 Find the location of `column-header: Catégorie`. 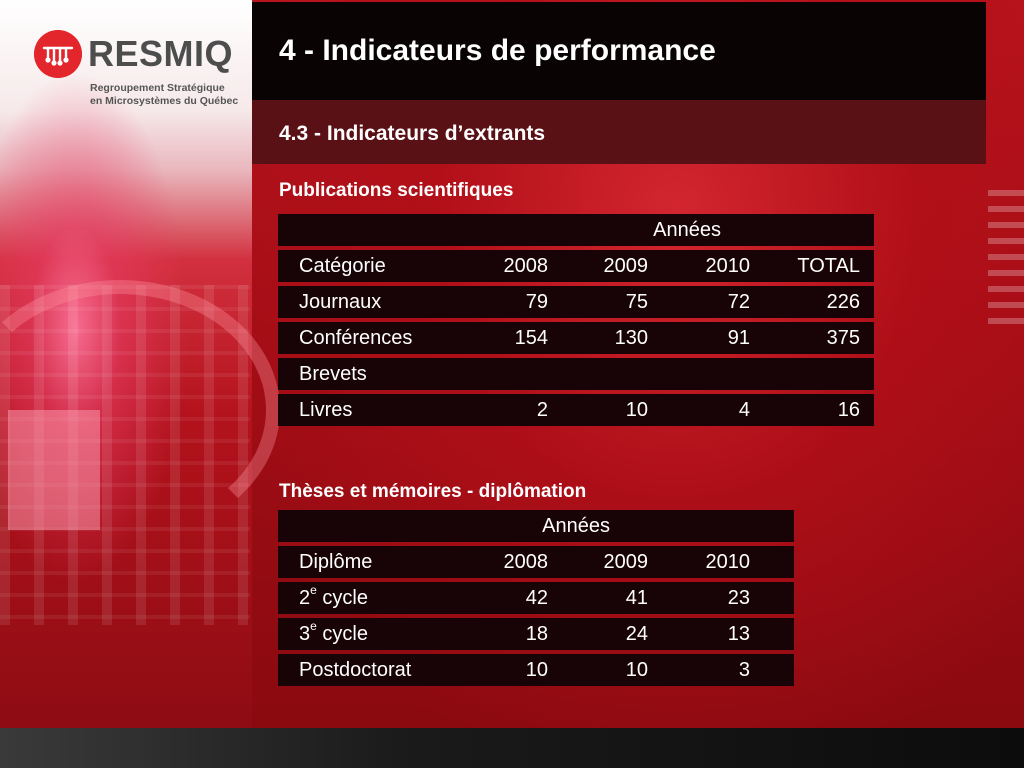

column-header: Catégorie is located at coordinates (368, 266).